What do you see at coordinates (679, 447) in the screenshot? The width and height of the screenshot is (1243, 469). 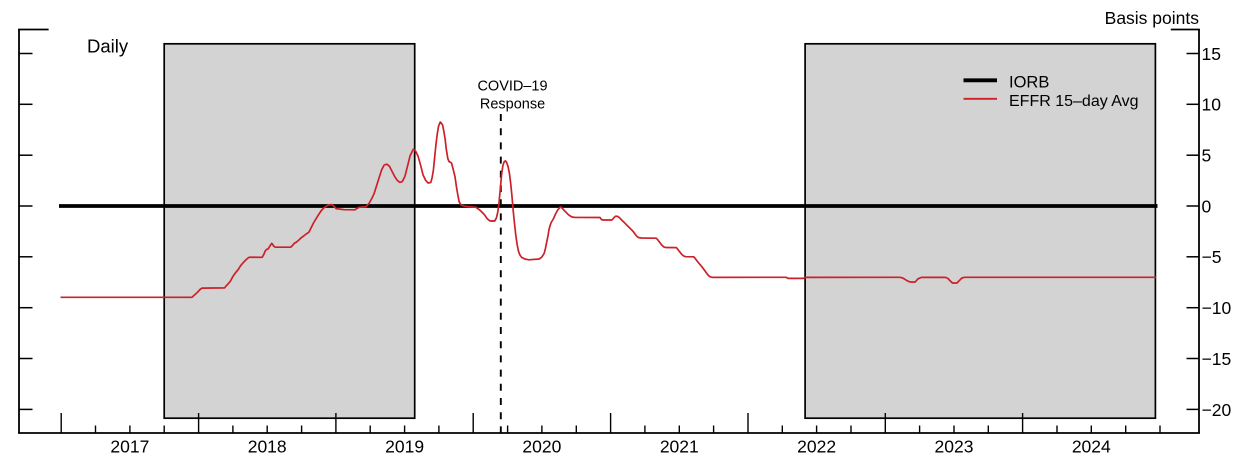 I see `svg-text: 2021` at bounding box center [679, 447].